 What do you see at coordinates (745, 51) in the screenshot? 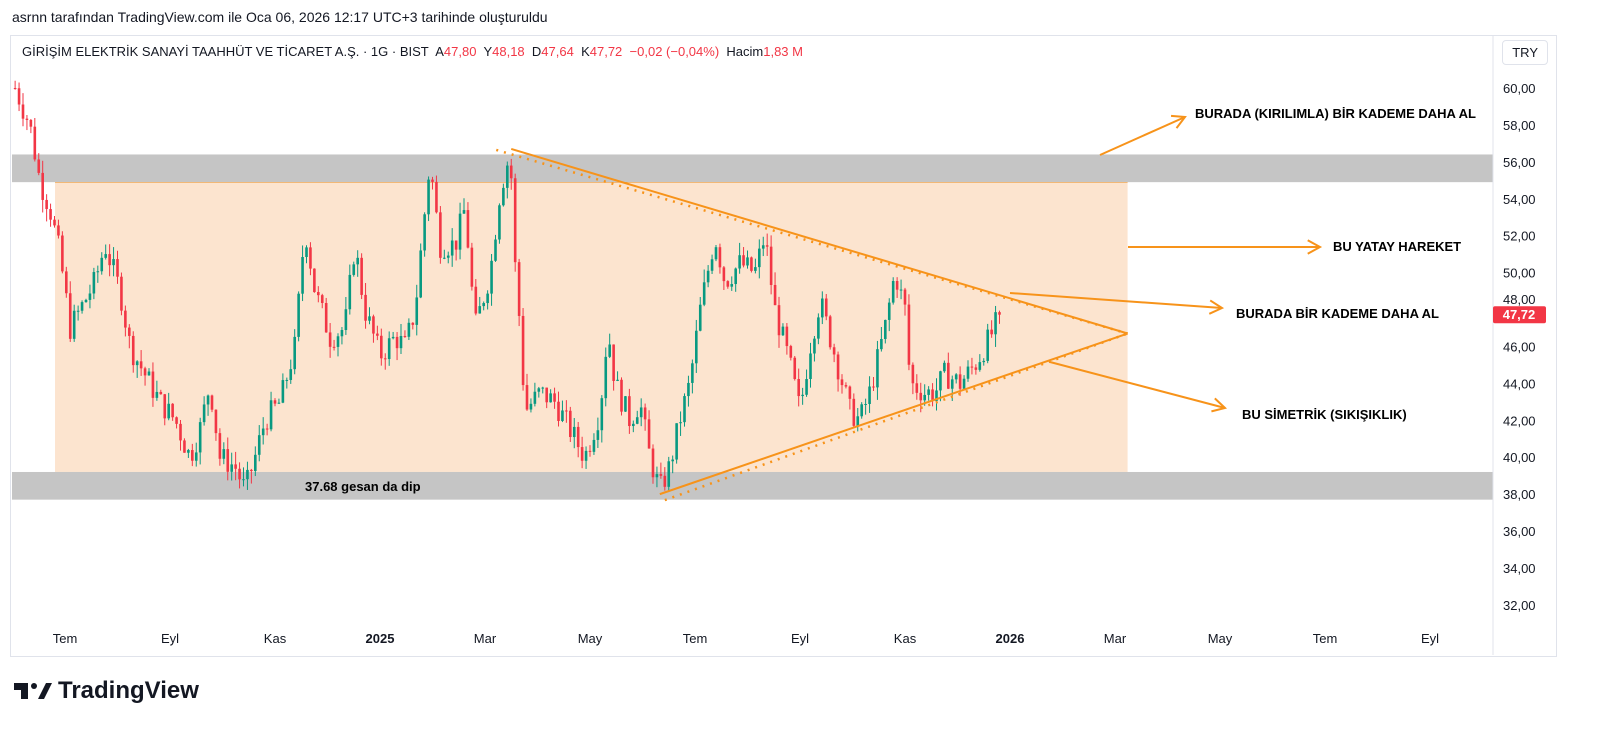
I see `volume-label: Hacim` at bounding box center [745, 51].